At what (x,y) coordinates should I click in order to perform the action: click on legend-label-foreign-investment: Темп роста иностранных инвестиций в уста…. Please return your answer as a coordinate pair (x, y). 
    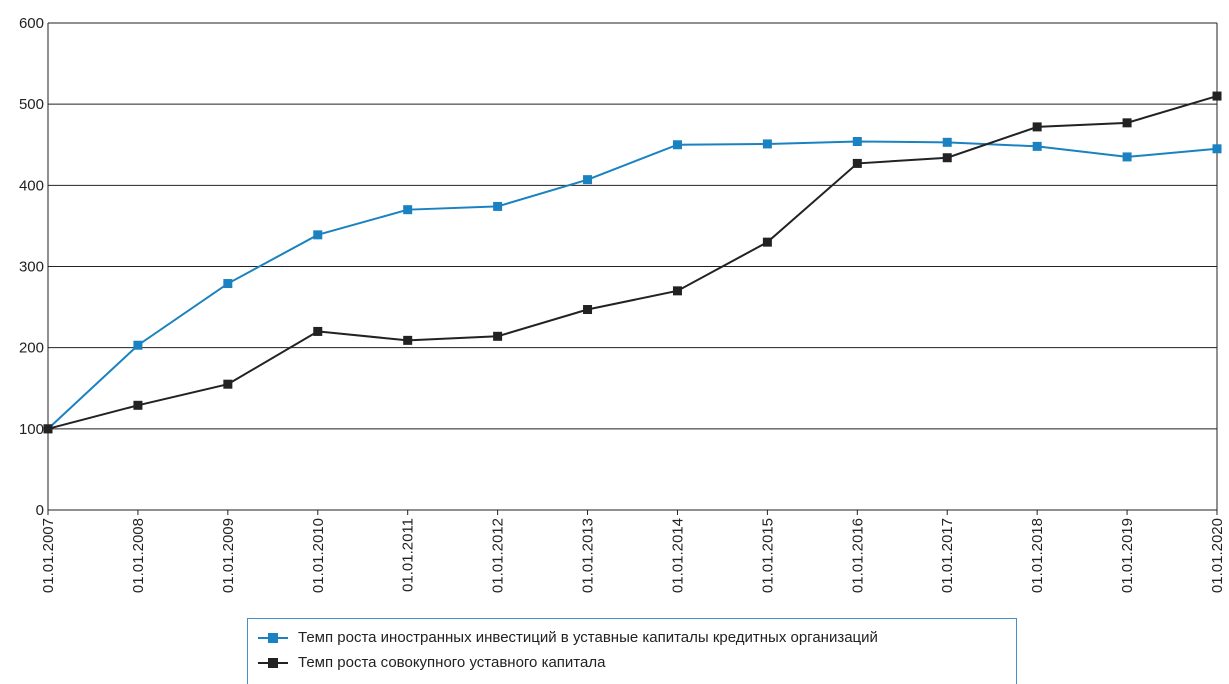
    Looking at the image, I should click on (588, 637).